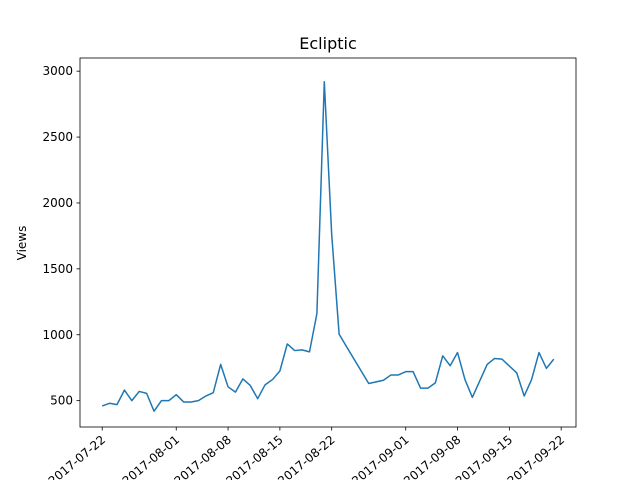 Image resolution: width=640 pixels, height=480 pixels. What do you see at coordinates (57, 269) in the screenshot?
I see `y-tick-label-1500: 1500` at bounding box center [57, 269].